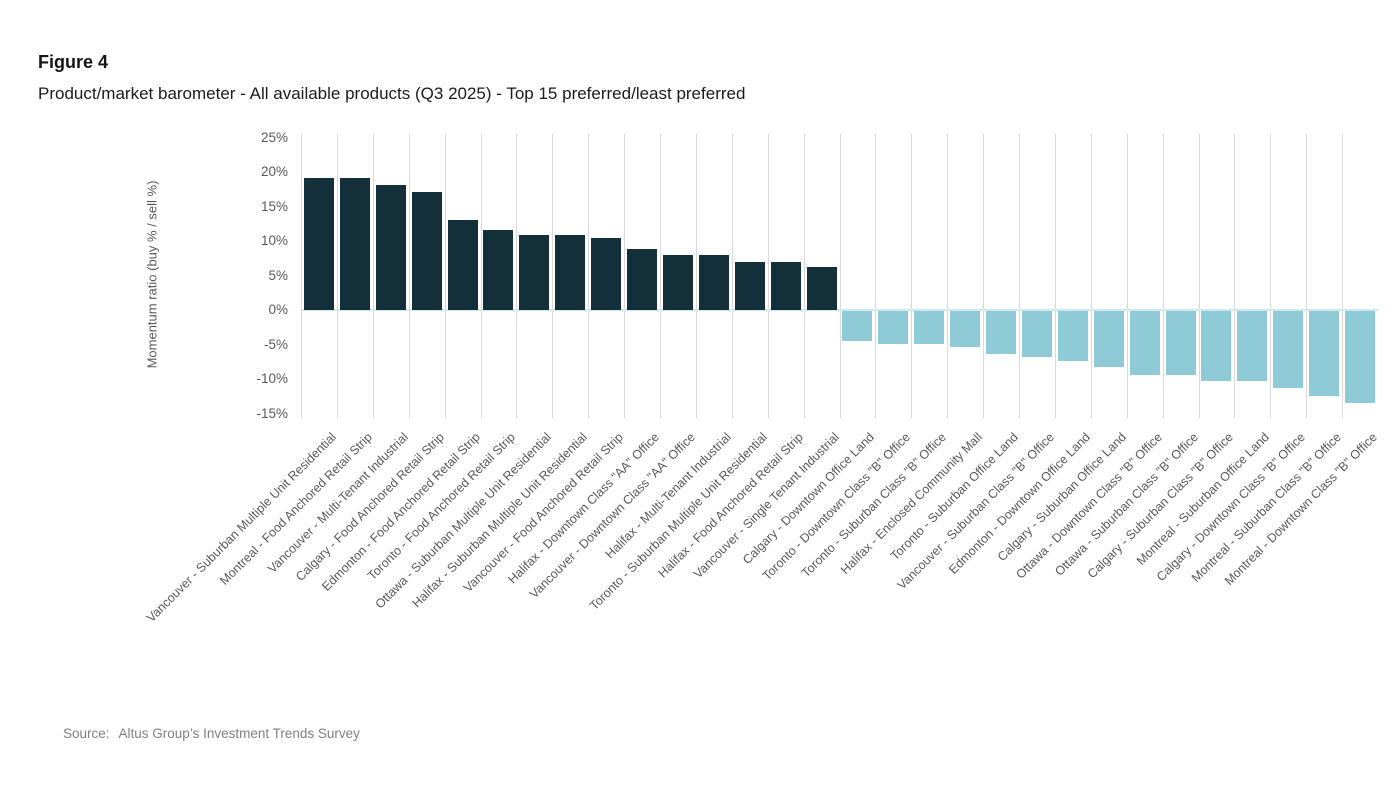 Image resolution: width=1400 pixels, height=800 pixels. I want to click on figure-label: Figure 4, so click(73, 62).